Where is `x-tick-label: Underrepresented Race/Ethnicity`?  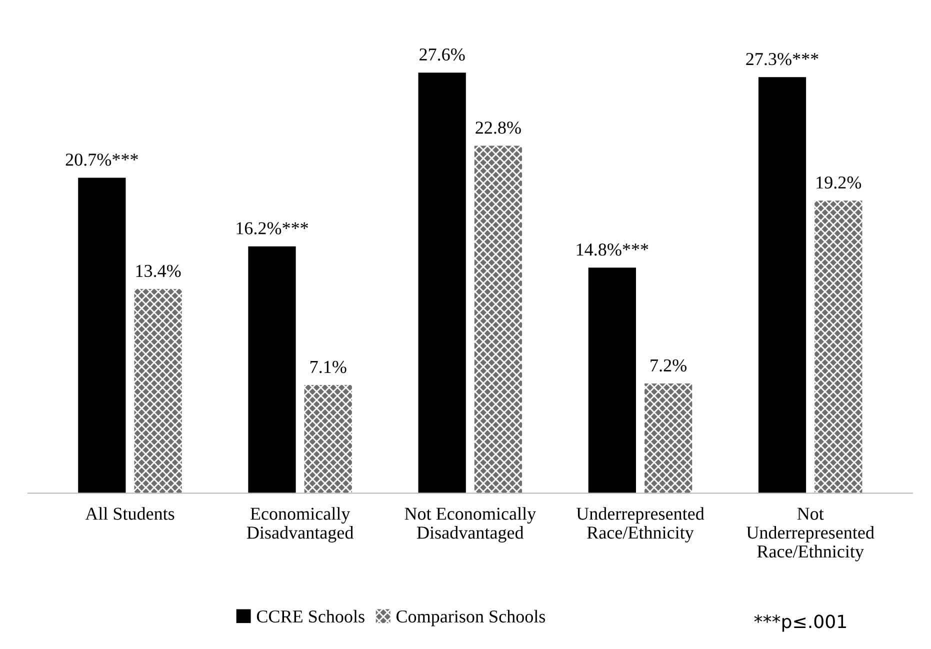
x-tick-label: Underrepresented Race/Ethnicity is located at coordinates (640, 524).